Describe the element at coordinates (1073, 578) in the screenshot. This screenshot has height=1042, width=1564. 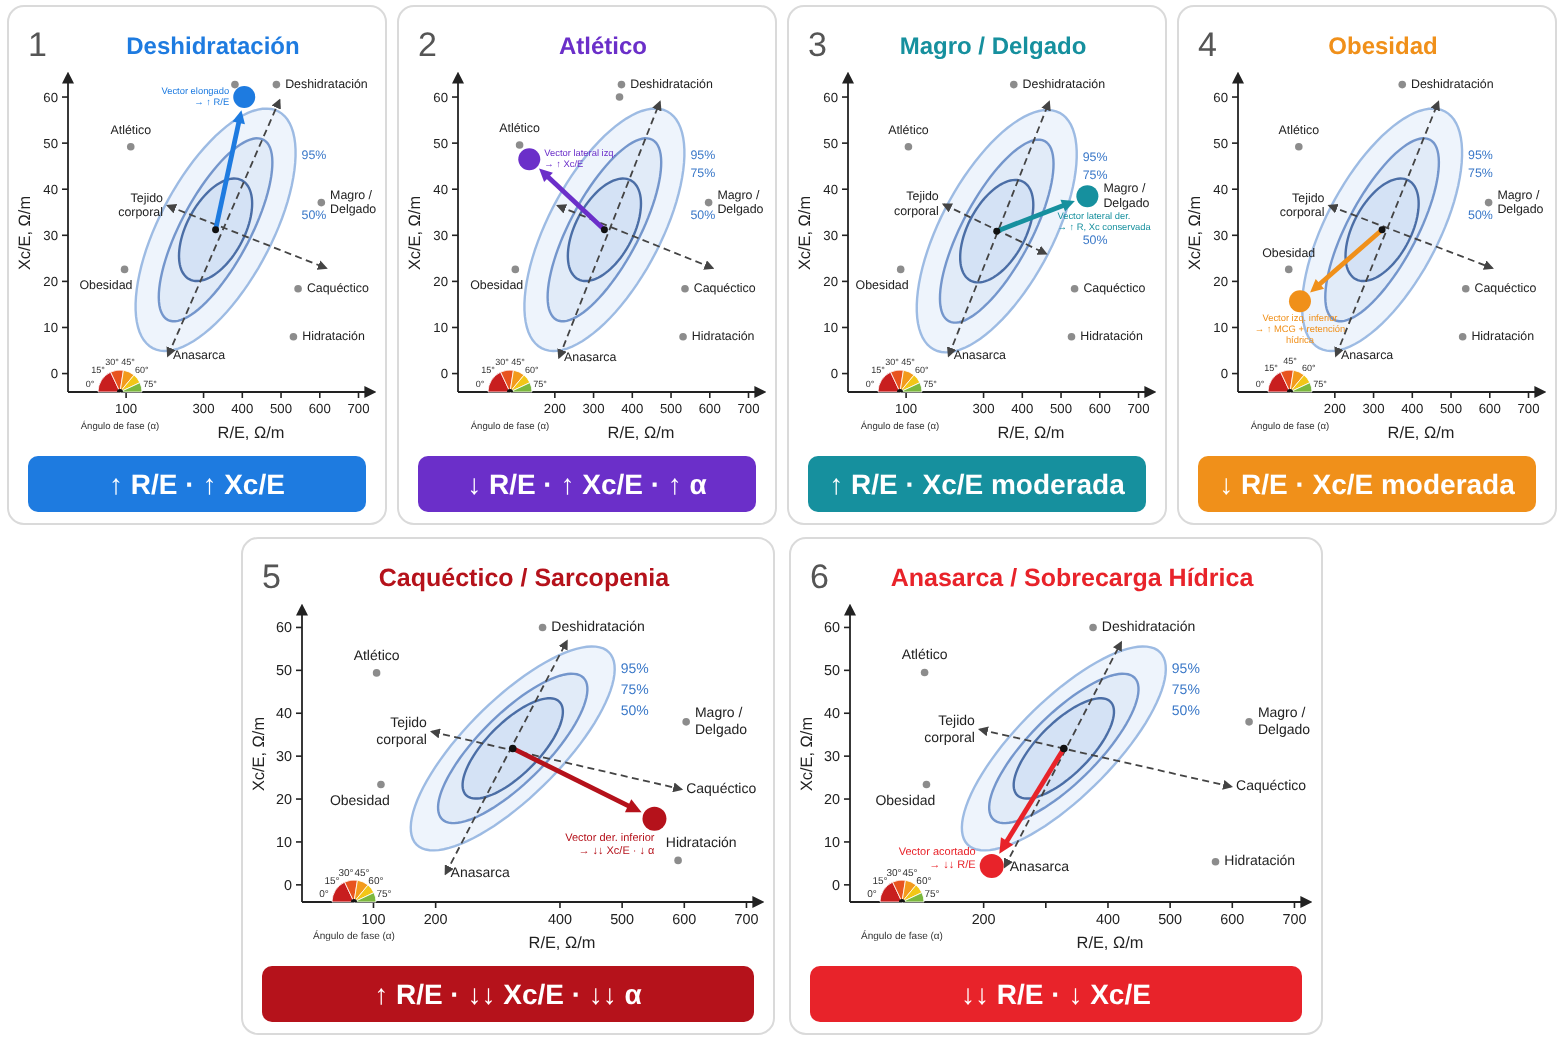
I see `chart-title: Anasarca / Sobrecarga Hídrica` at that location.